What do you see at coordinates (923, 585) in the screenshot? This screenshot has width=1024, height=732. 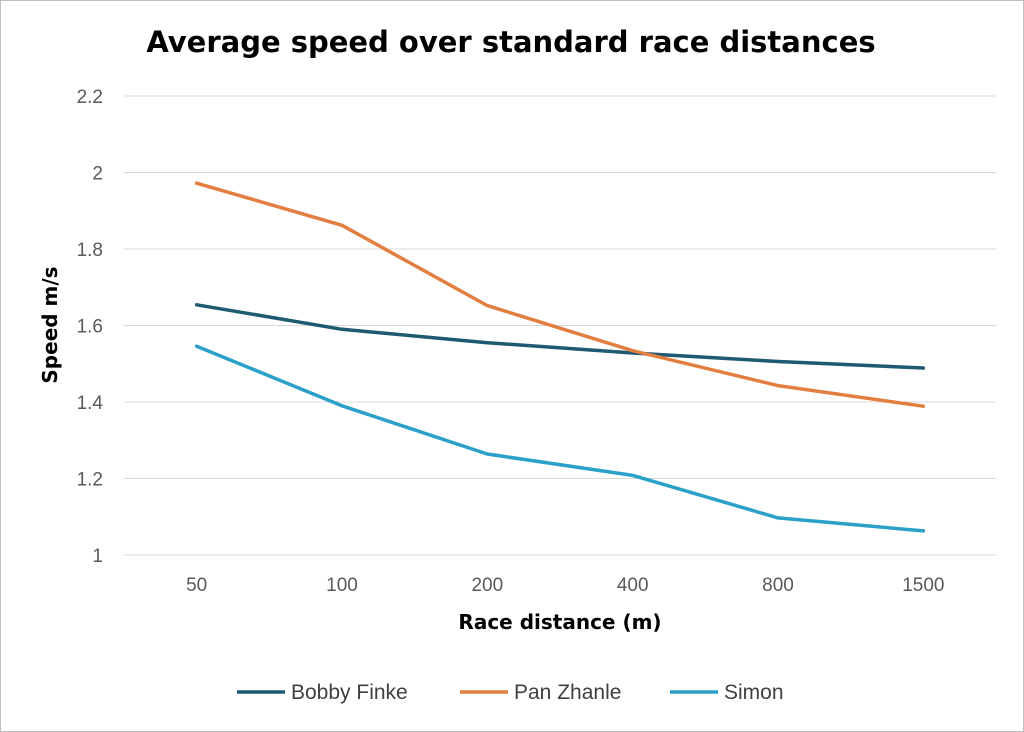 I see `x-tick-label-1500: 1500` at bounding box center [923, 585].